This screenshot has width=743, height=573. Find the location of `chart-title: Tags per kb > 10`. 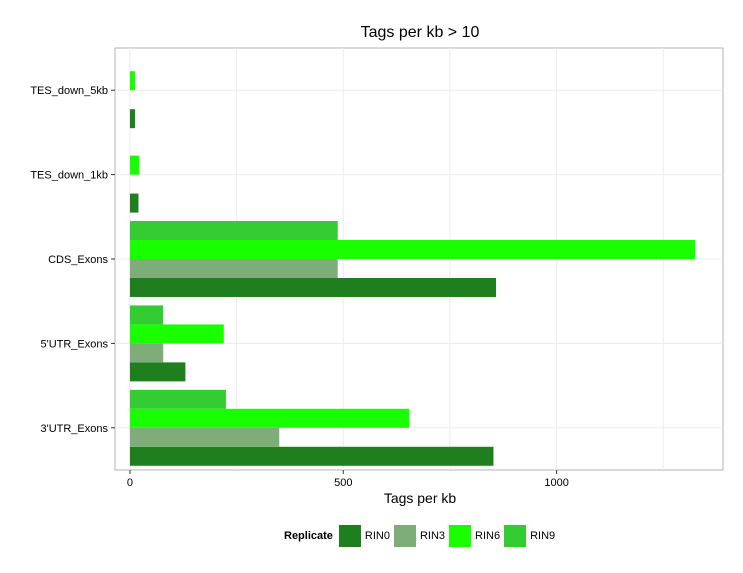

chart-title: Tags per kb > 10 is located at coordinates (420, 32).